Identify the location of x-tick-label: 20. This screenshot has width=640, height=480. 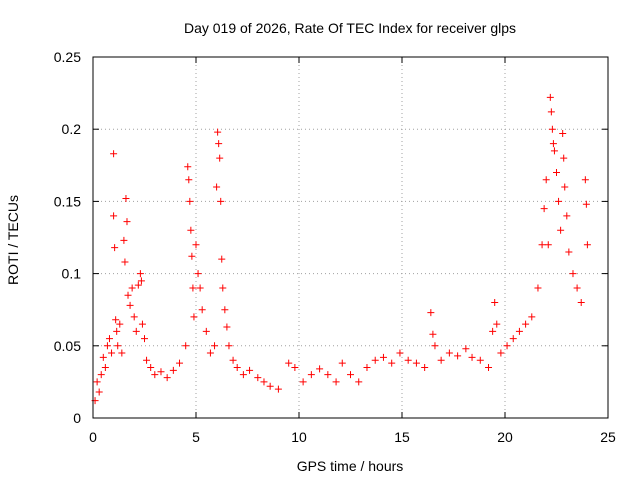
(505, 437).